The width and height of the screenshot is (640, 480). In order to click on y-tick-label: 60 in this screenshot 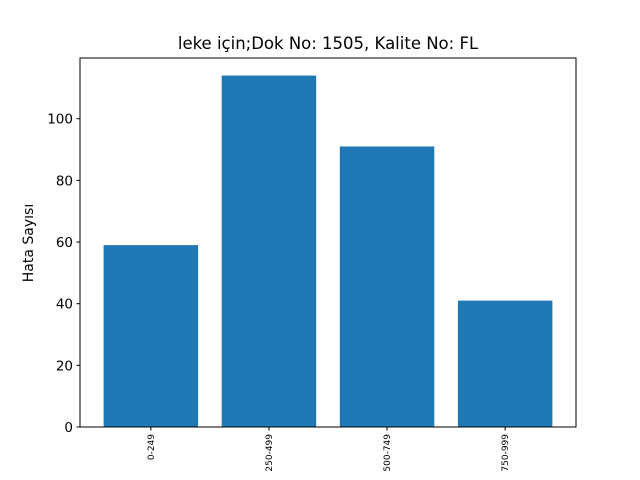, I will do `click(64, 243)`.